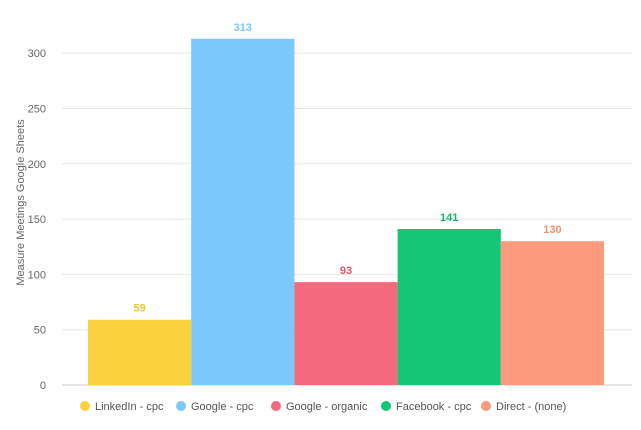  I want to click on y-axis-ticks: 0 50 100 150 200 250 300, so click(37, 220).